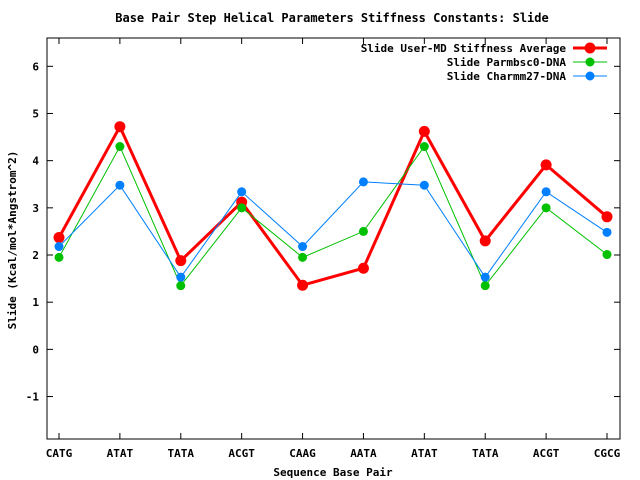 This screenshot has height=480, width=640. What do you see at coordinates (363, 453) in the screenshot?
I see `x-tick-label: AATA` at bounding box center [363, 453].